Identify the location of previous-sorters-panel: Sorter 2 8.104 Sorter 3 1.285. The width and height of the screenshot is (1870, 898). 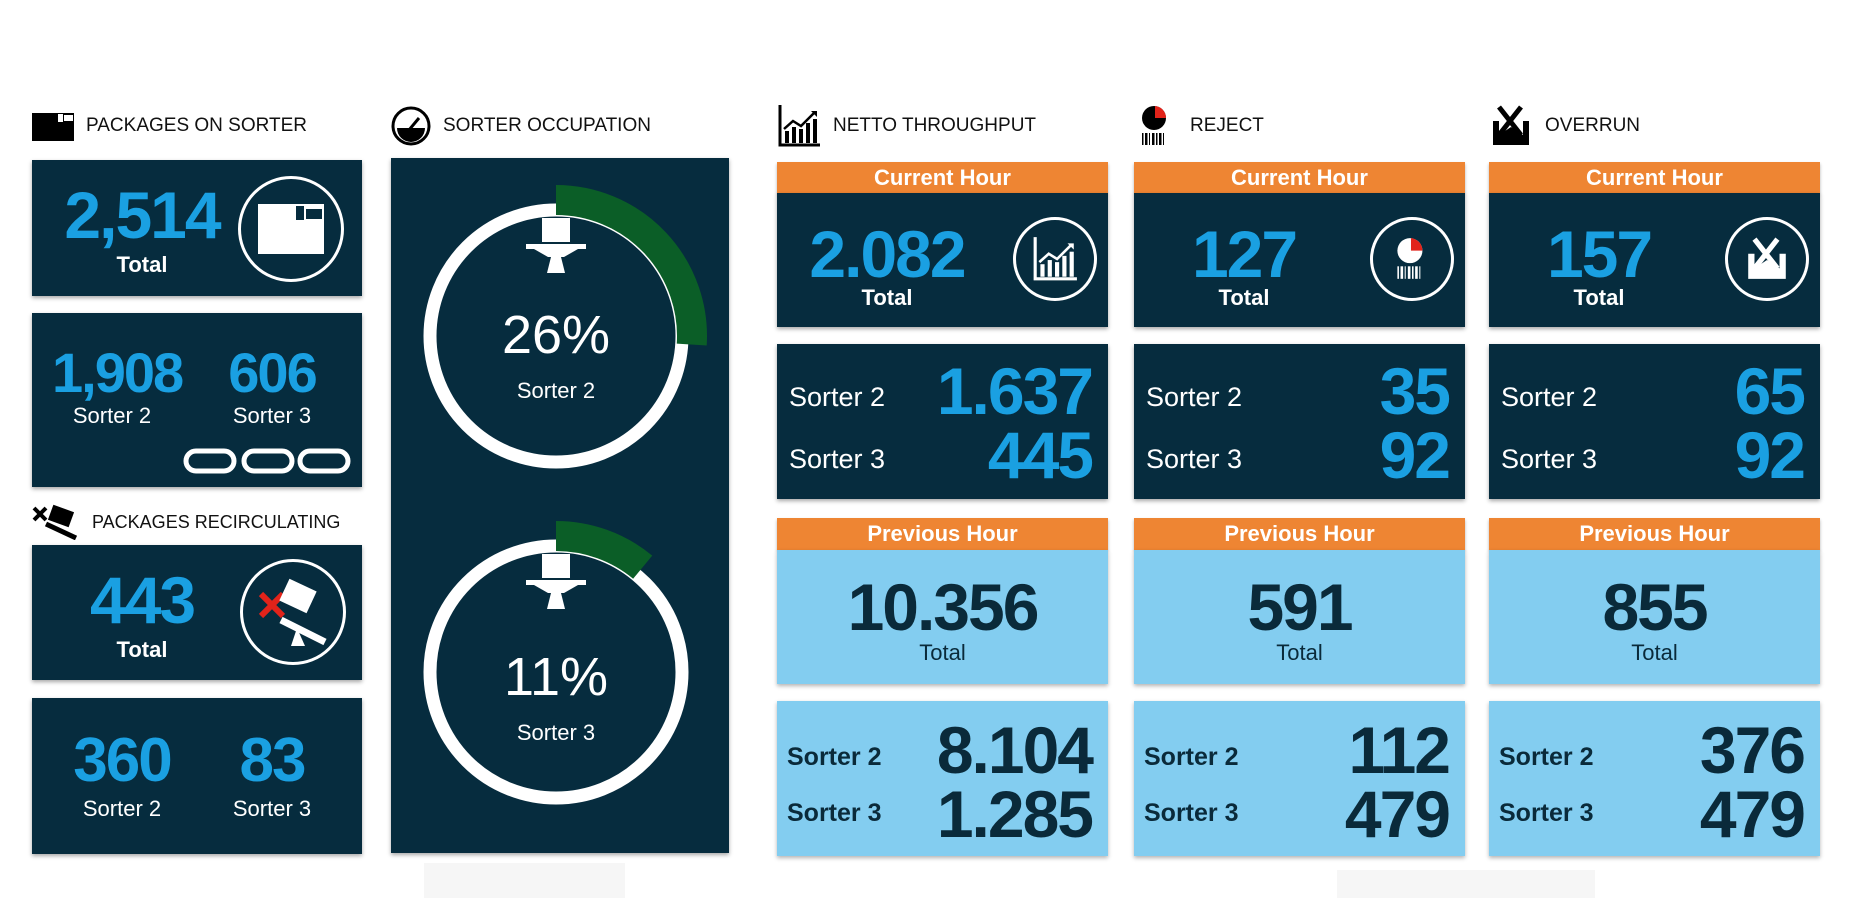
(942, 778).